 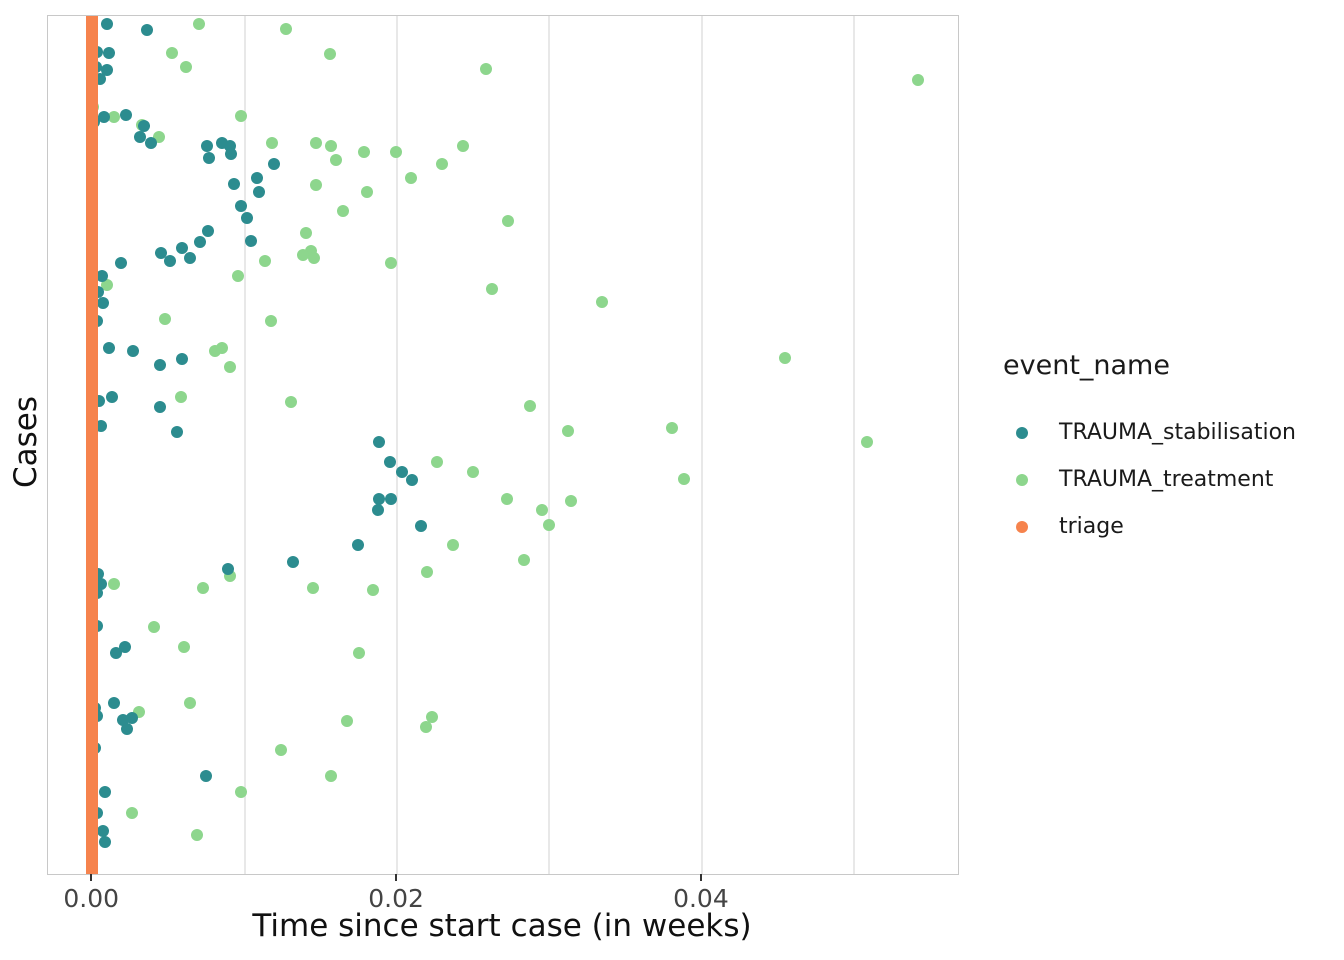 What do you see at coordinates (396, 898) in the screenshot?
I see `x-axis-tick-label: 0.02` at bounding box center [396, 898].